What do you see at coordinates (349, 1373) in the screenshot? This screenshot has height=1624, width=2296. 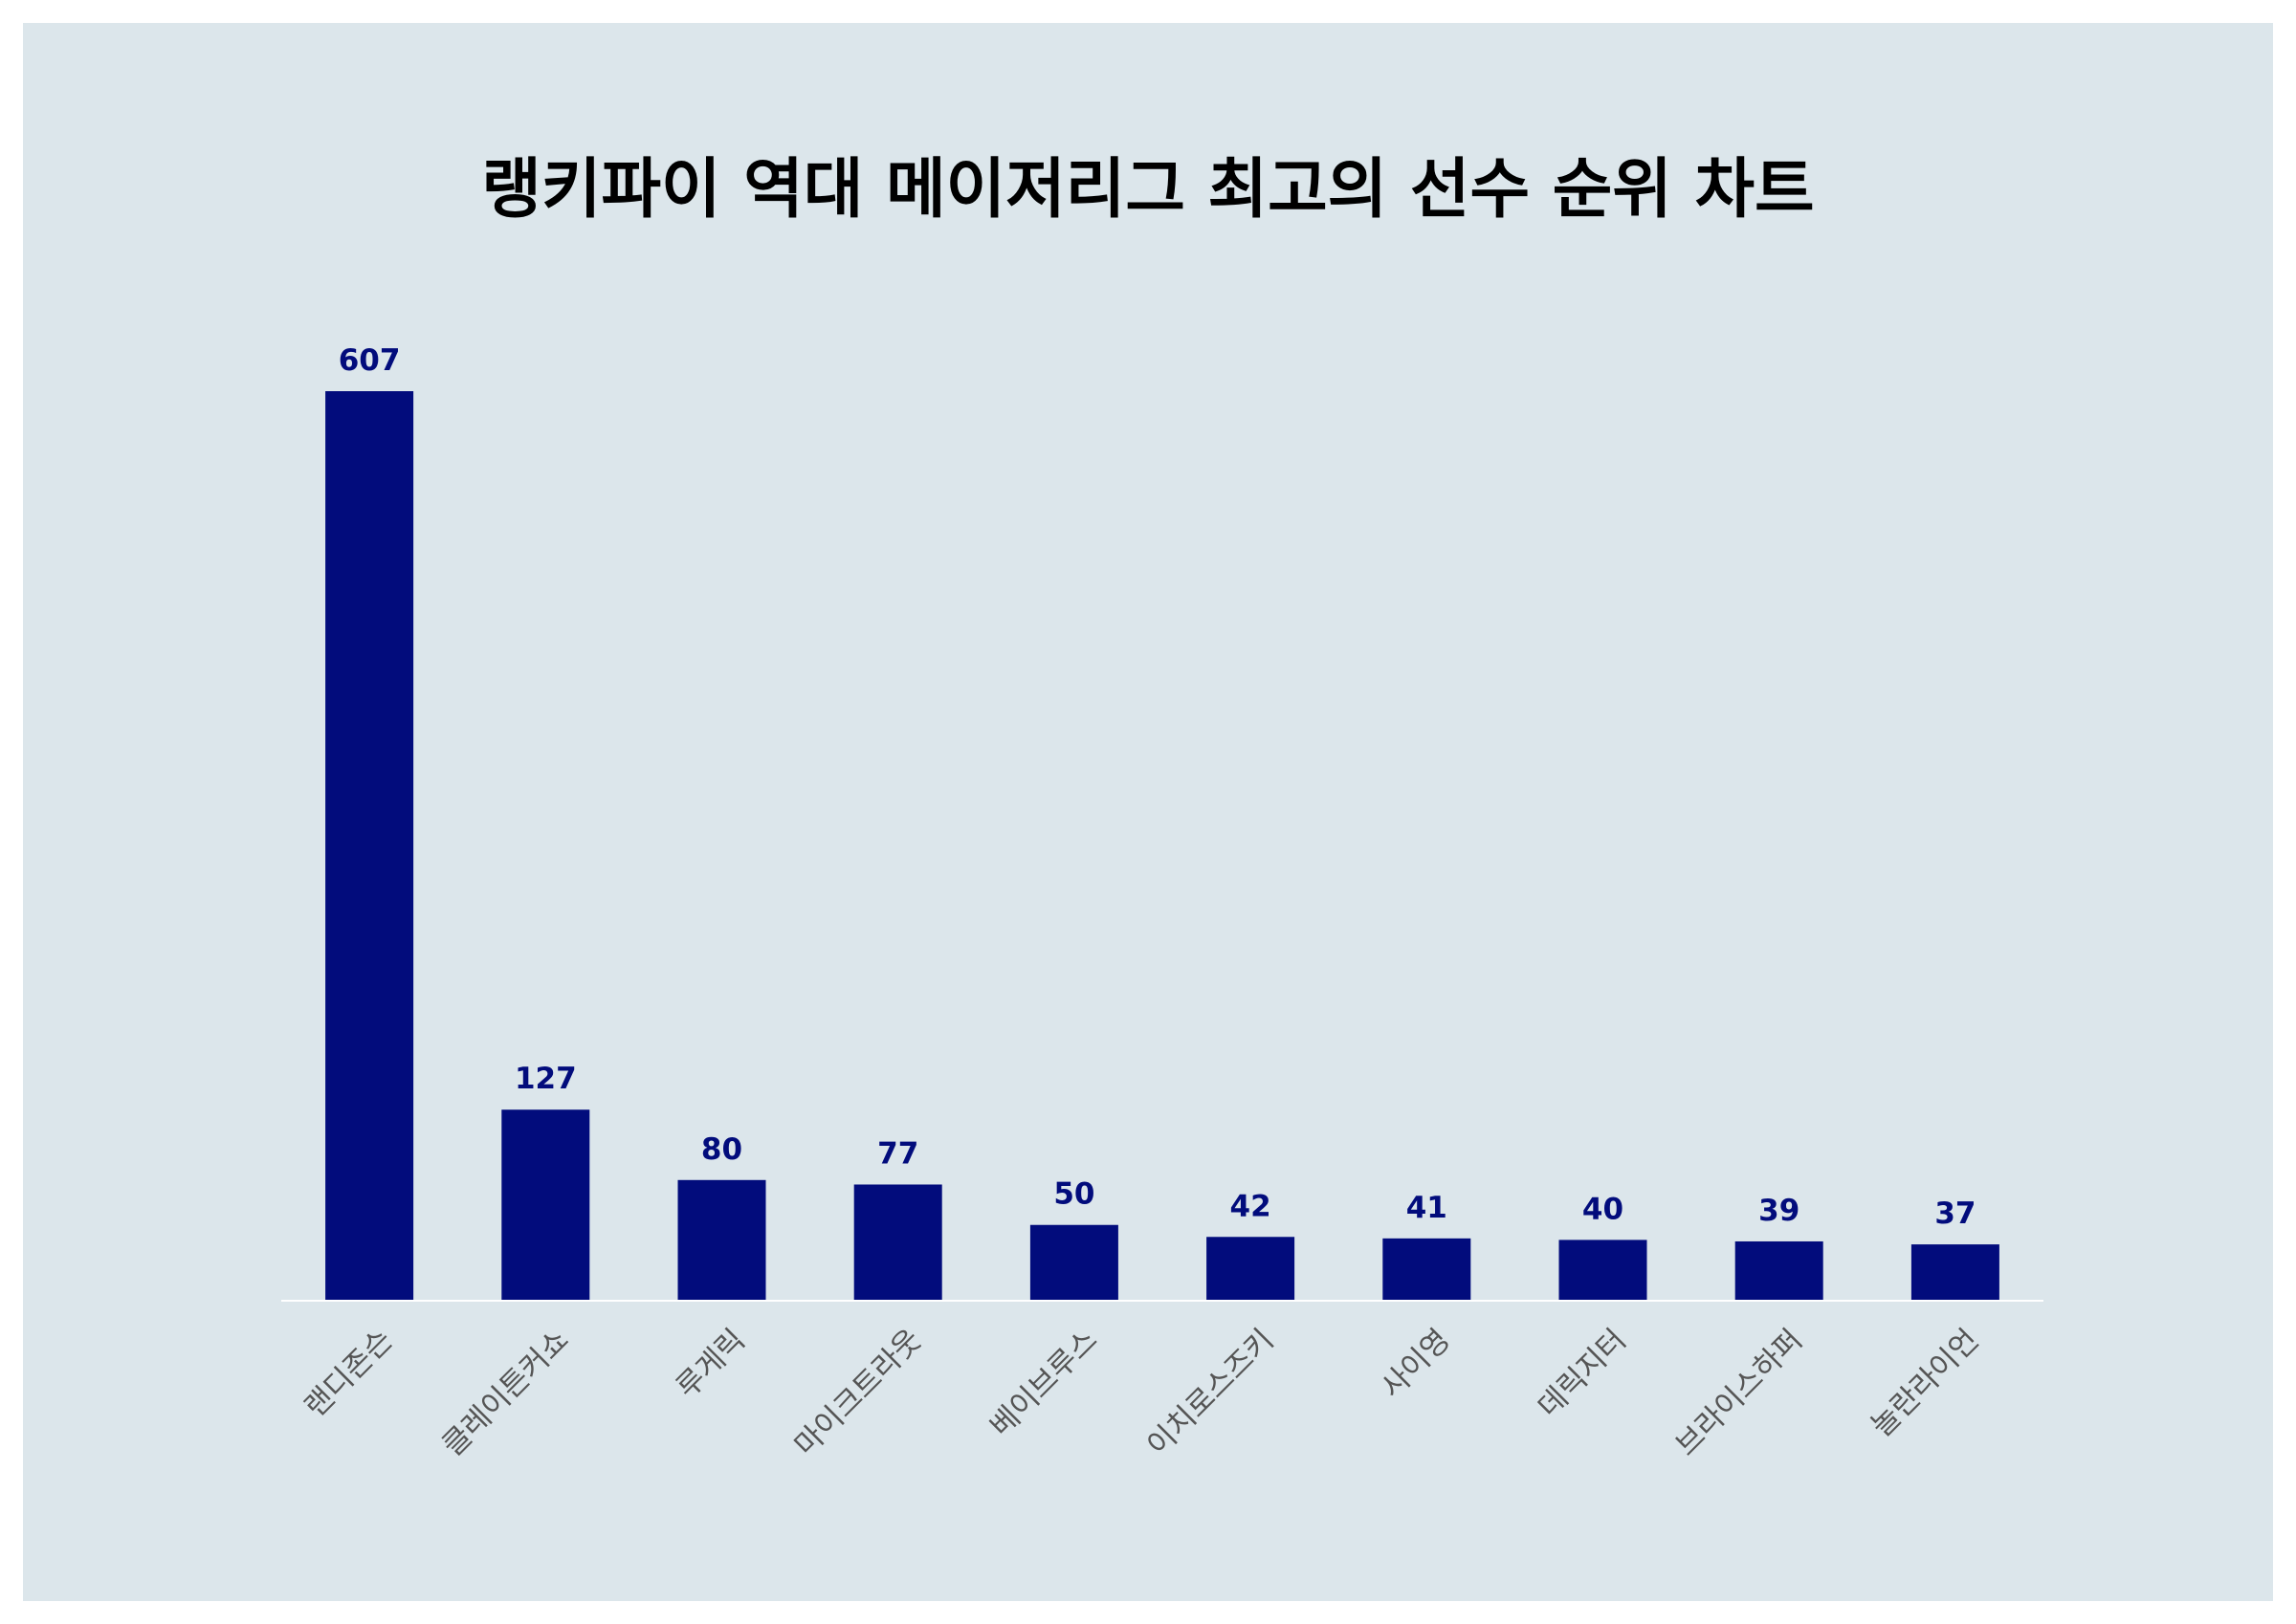 I see `x-tick-label-1: 랜디존슨` at bounding box center [349, 1373].